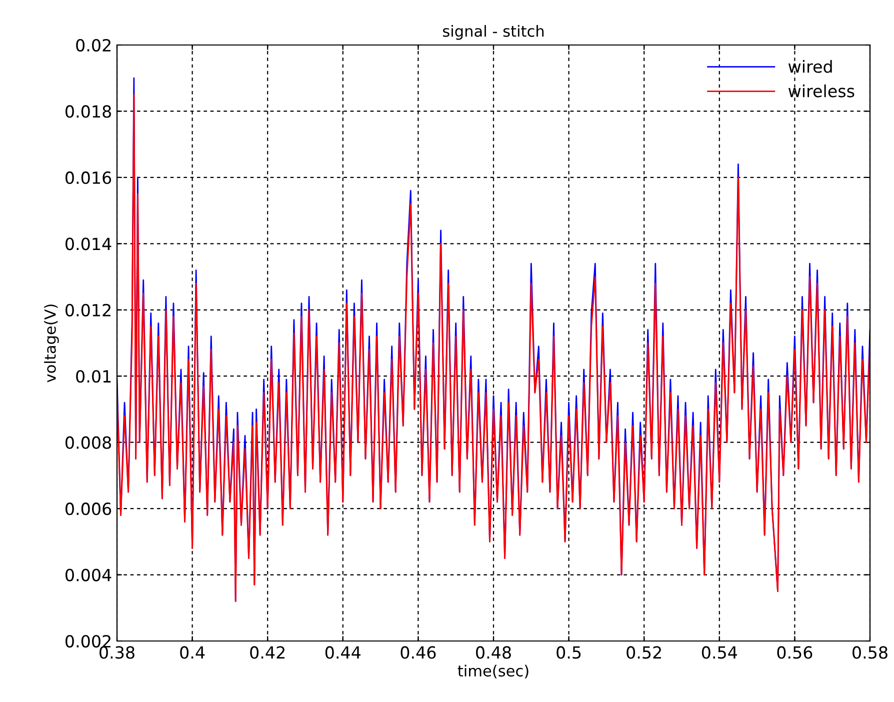 This screenshot has width=894, height=702. I want to click on x-tick-label: 0.52, so click(643, 652).